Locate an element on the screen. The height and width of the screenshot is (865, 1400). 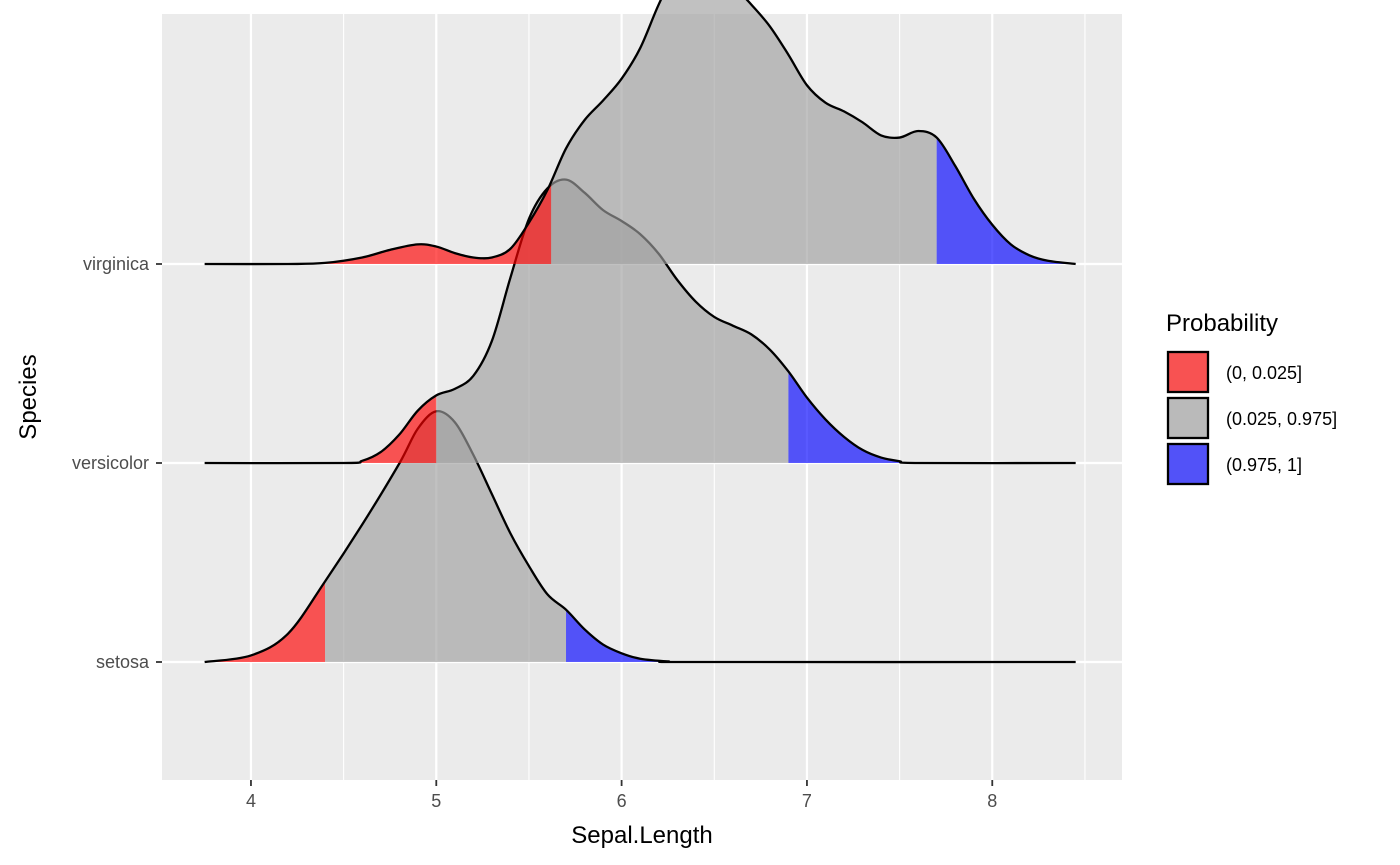
x-tick-label: 4 is located at coordinates (251, 801).